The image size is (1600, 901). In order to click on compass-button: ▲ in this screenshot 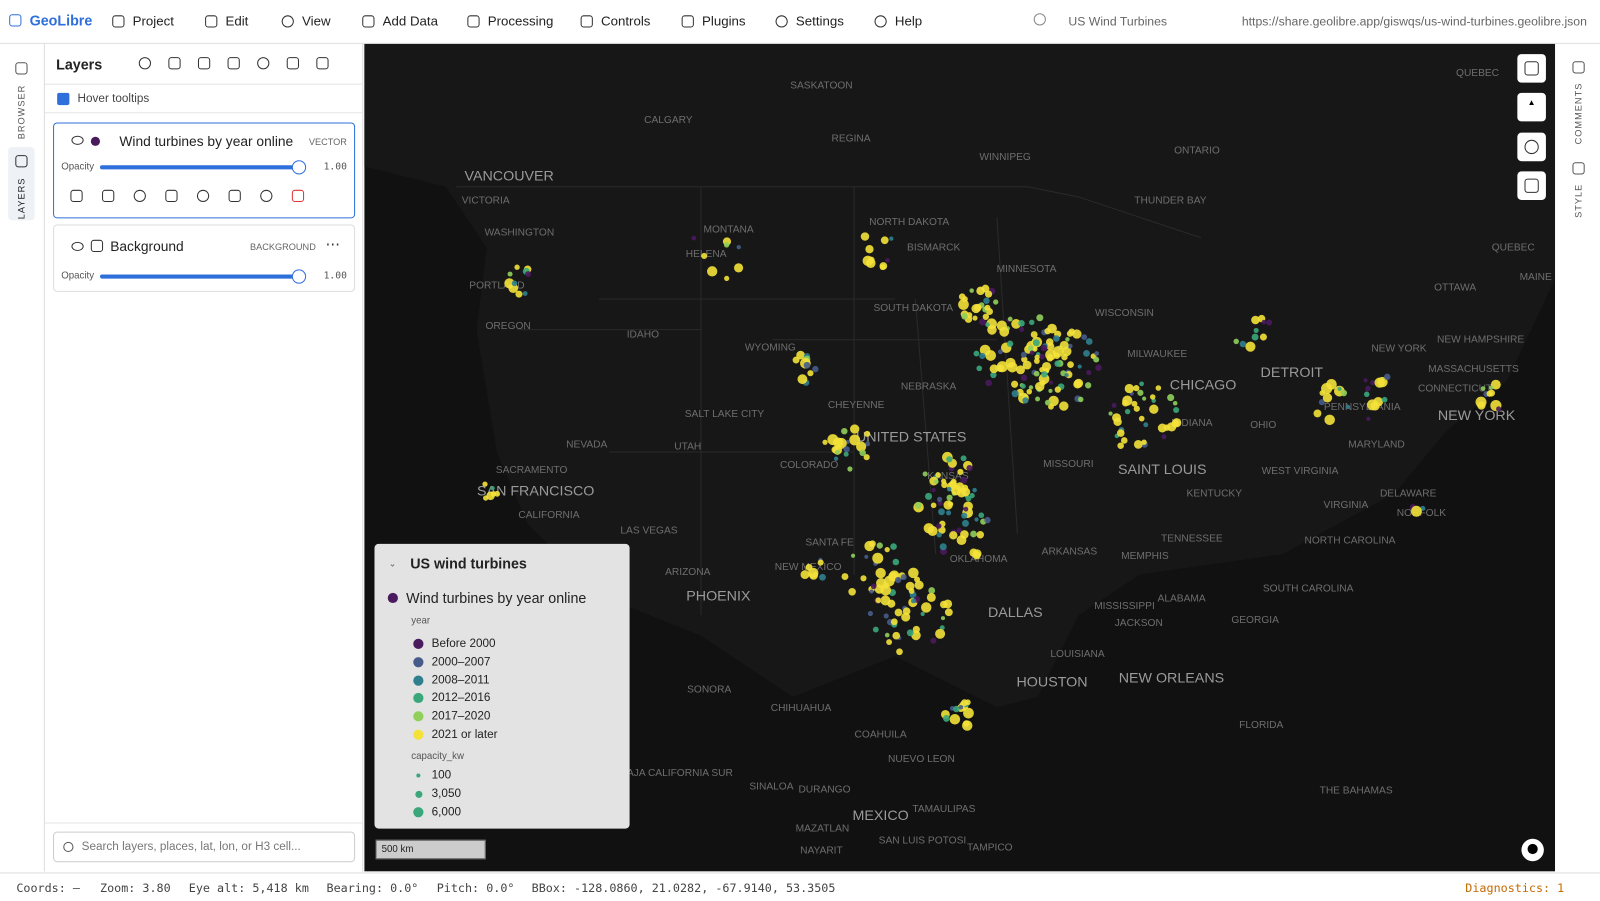, I will do `click(1531, 107)`.